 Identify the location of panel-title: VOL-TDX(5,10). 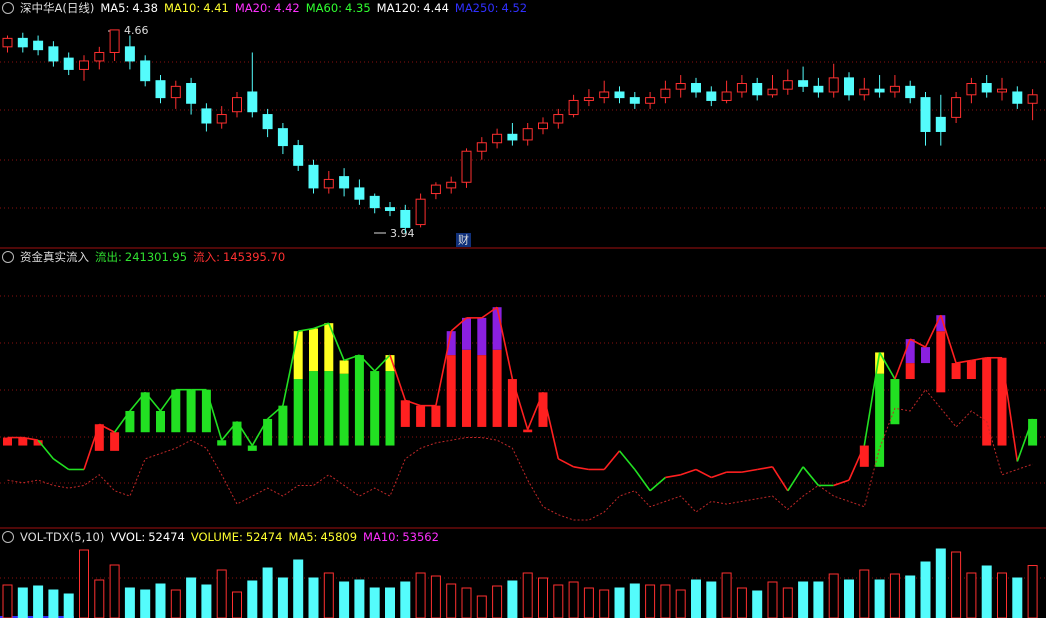
(62, 537).